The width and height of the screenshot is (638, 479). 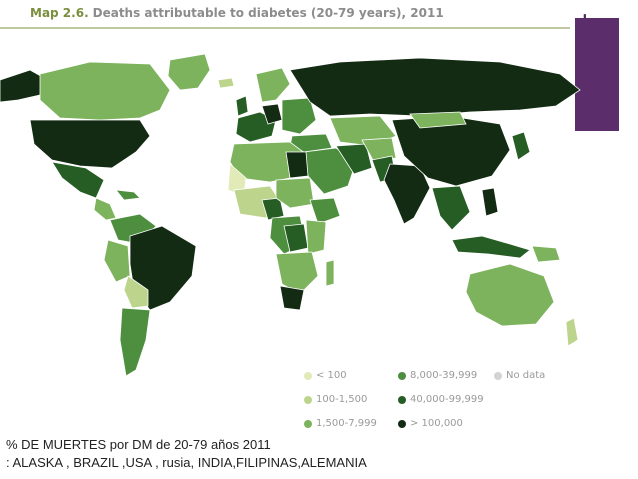 What do you see at coordinates (117, 261) in the screenshot?
I see `region-peru` at bounding box center [117, 261].